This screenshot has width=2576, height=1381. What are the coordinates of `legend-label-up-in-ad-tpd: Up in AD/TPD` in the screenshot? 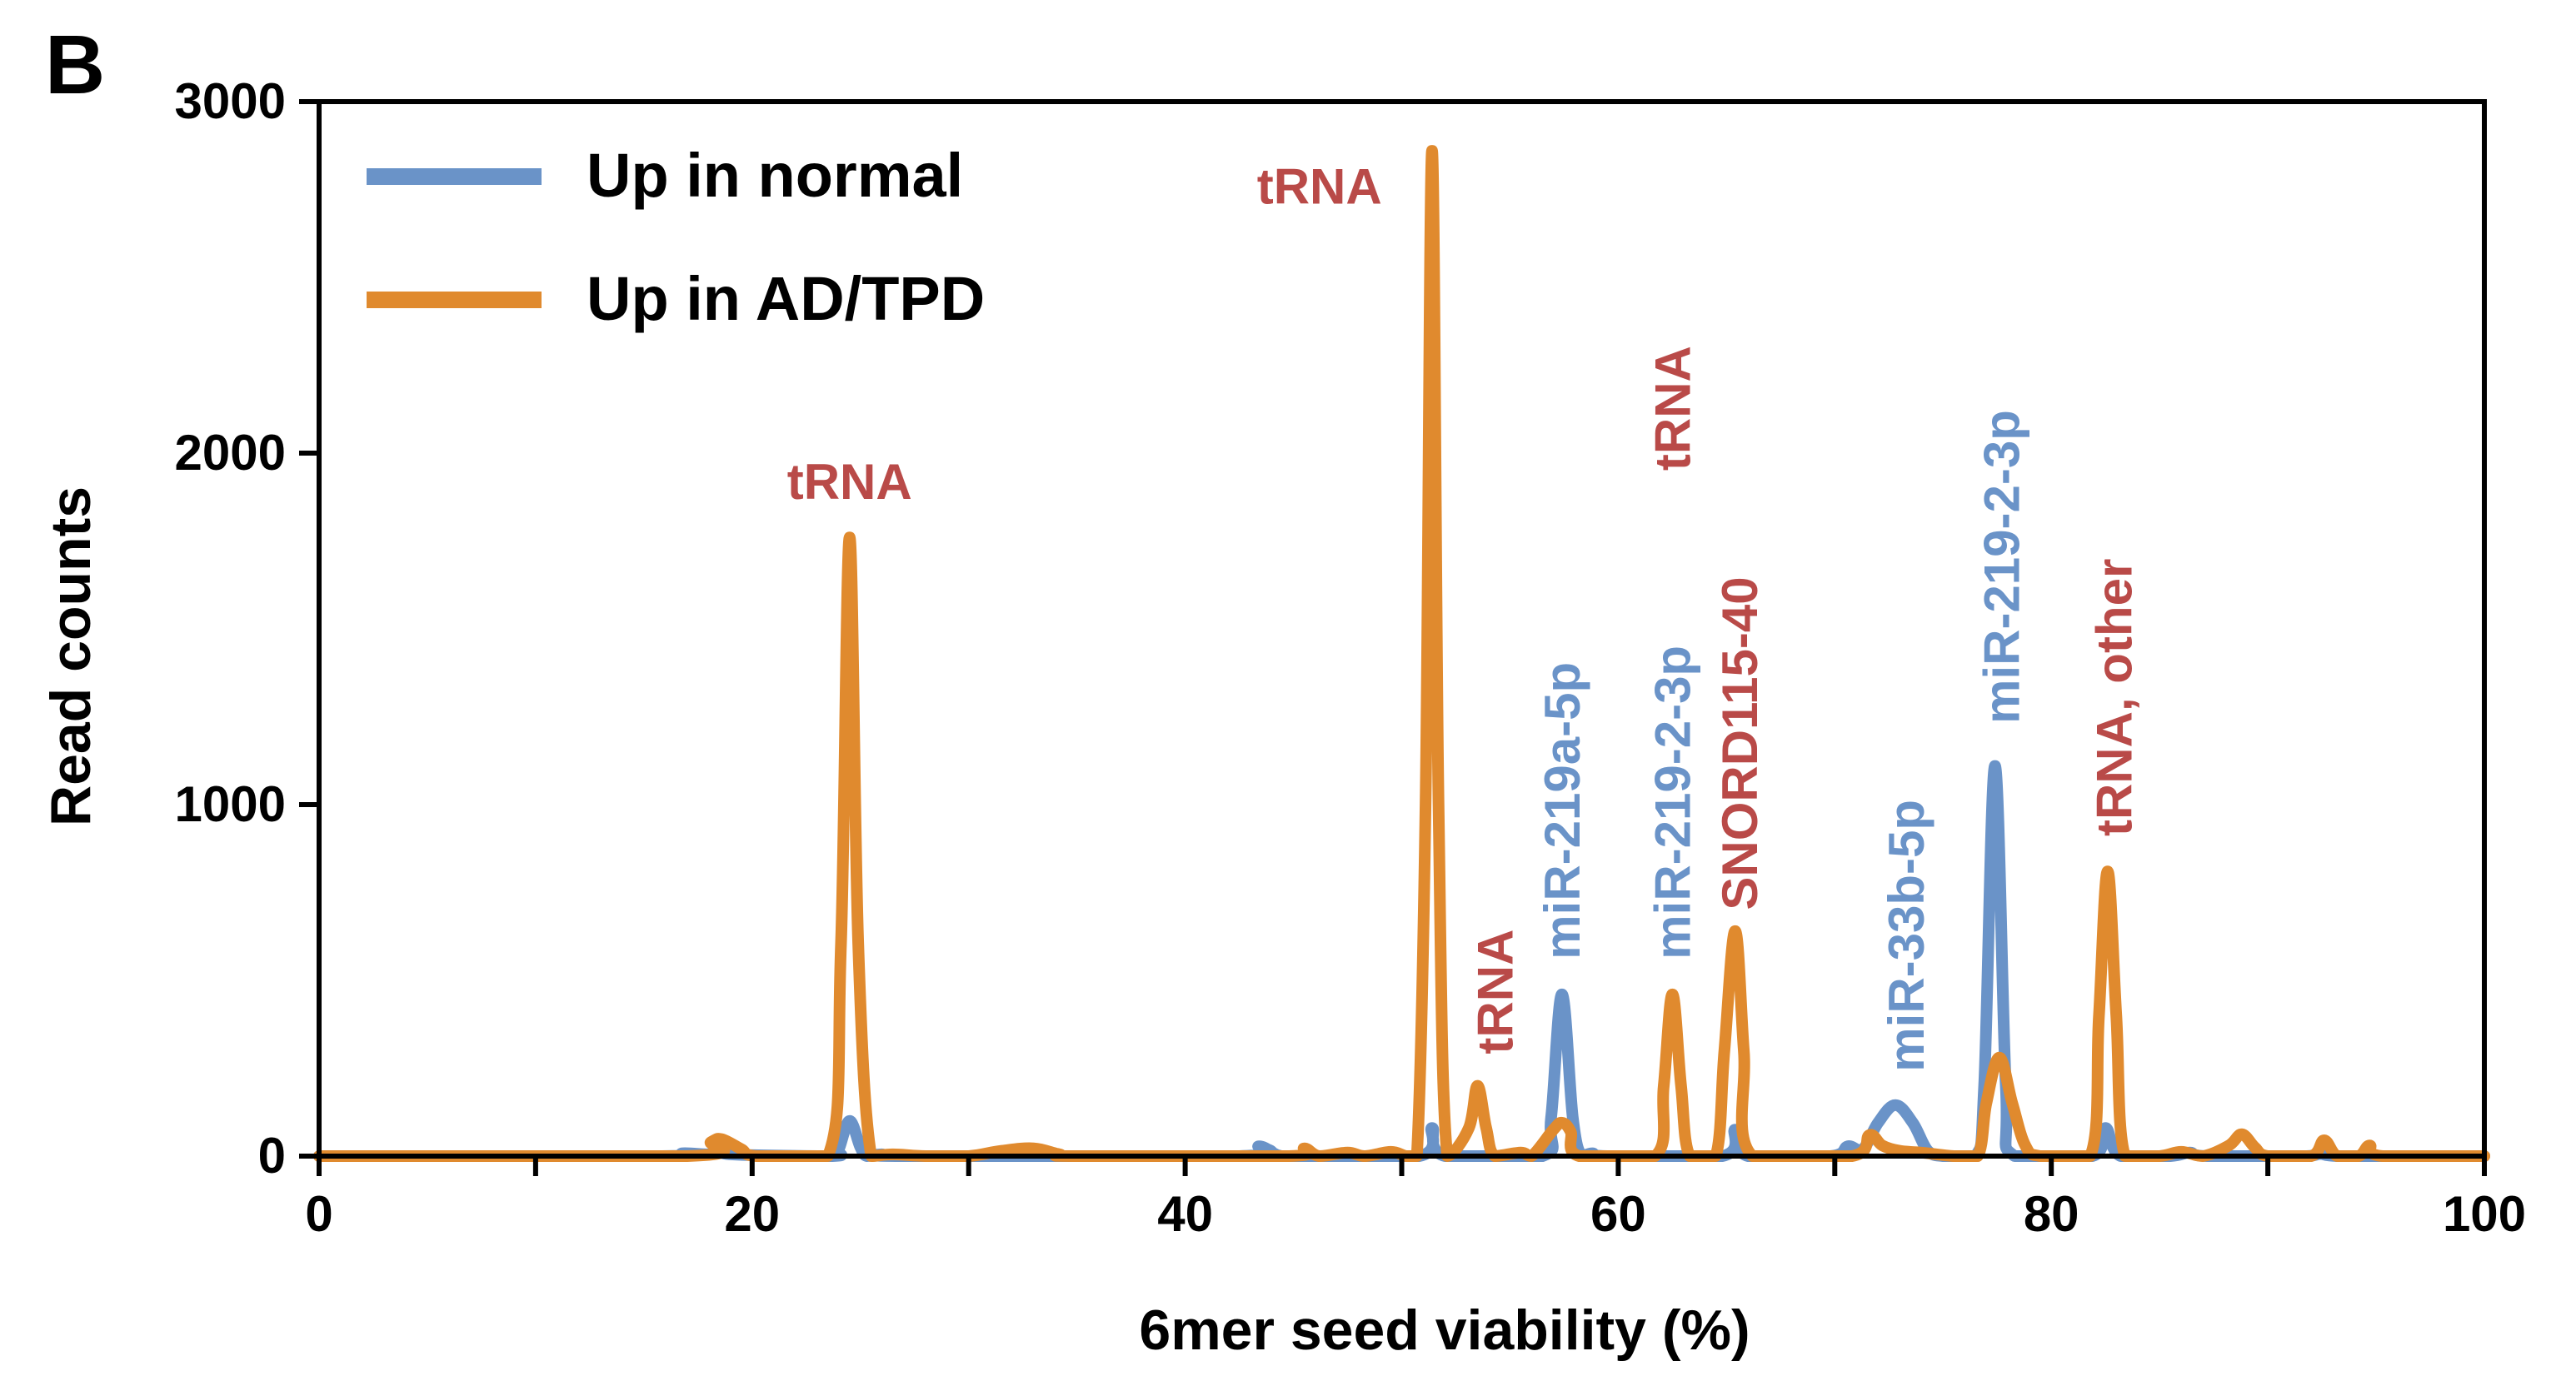 It's located at (786, 298).